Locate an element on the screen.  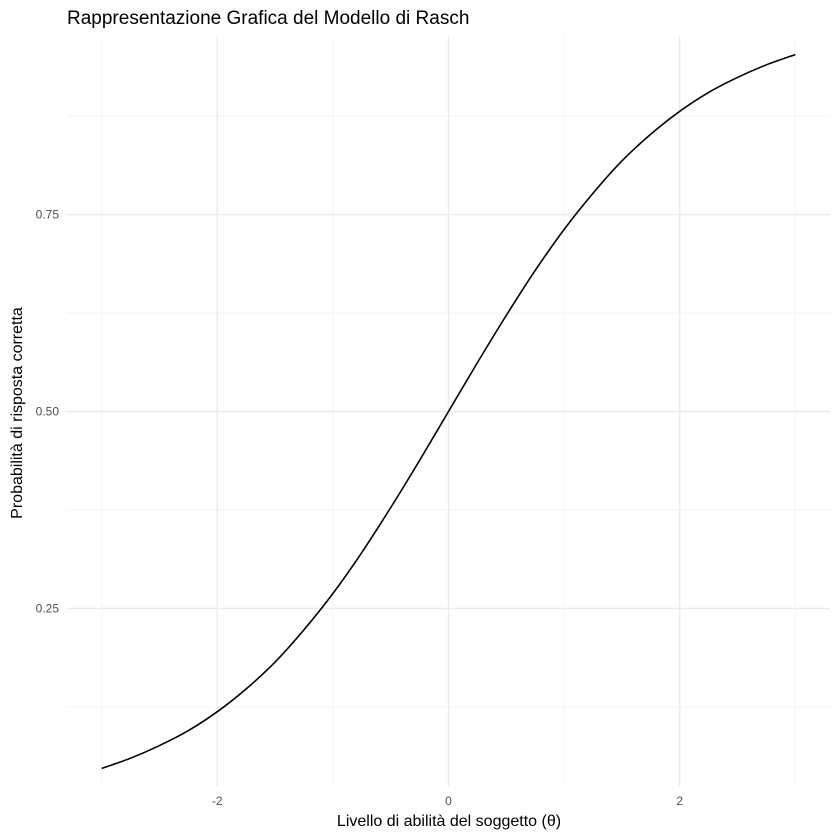
x-tick-label: -2 is located at coordinates (217, 801).